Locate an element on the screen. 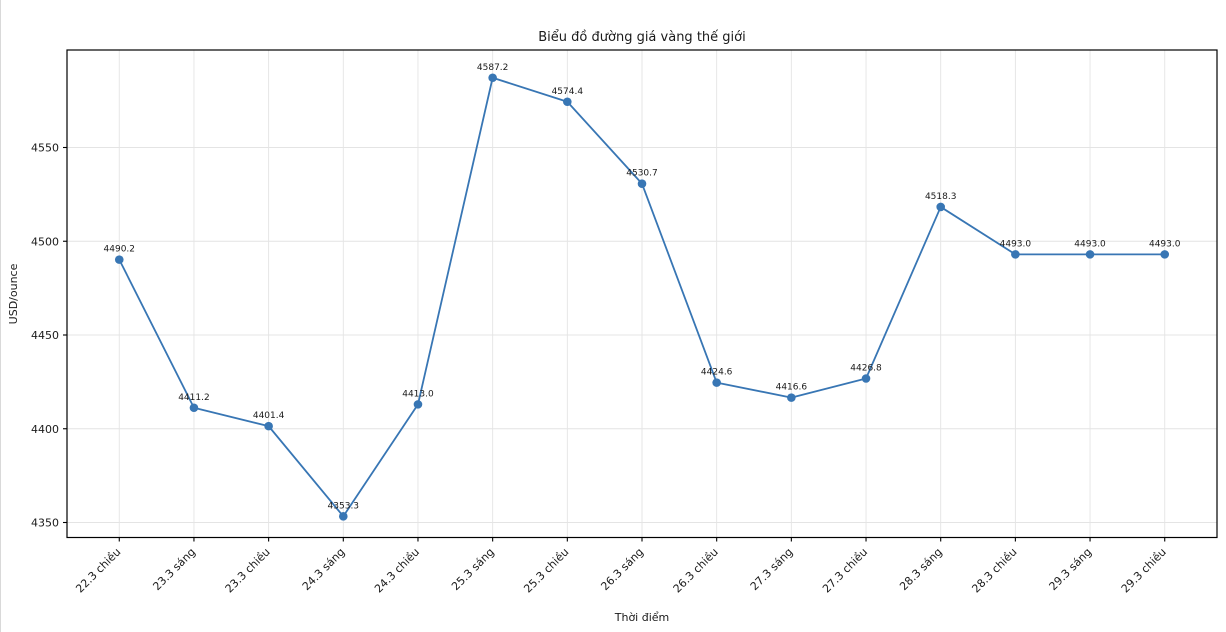  y-tick-label: 4450 is located at coordinates (45, 335).